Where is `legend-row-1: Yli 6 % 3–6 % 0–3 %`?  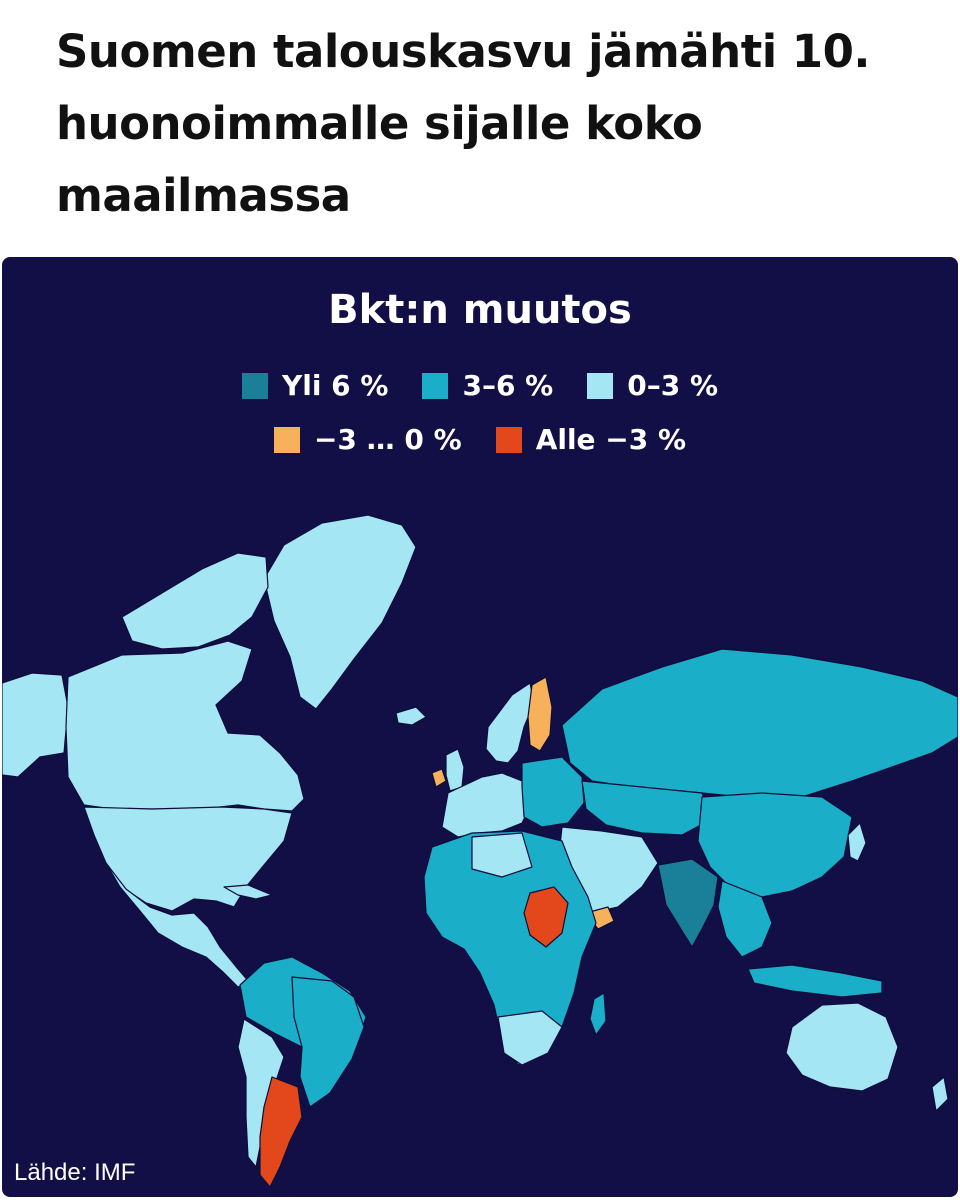 legend-row-1: Yli 6 % 3–6 % 0–3 % is located at coordinates (480, 385).